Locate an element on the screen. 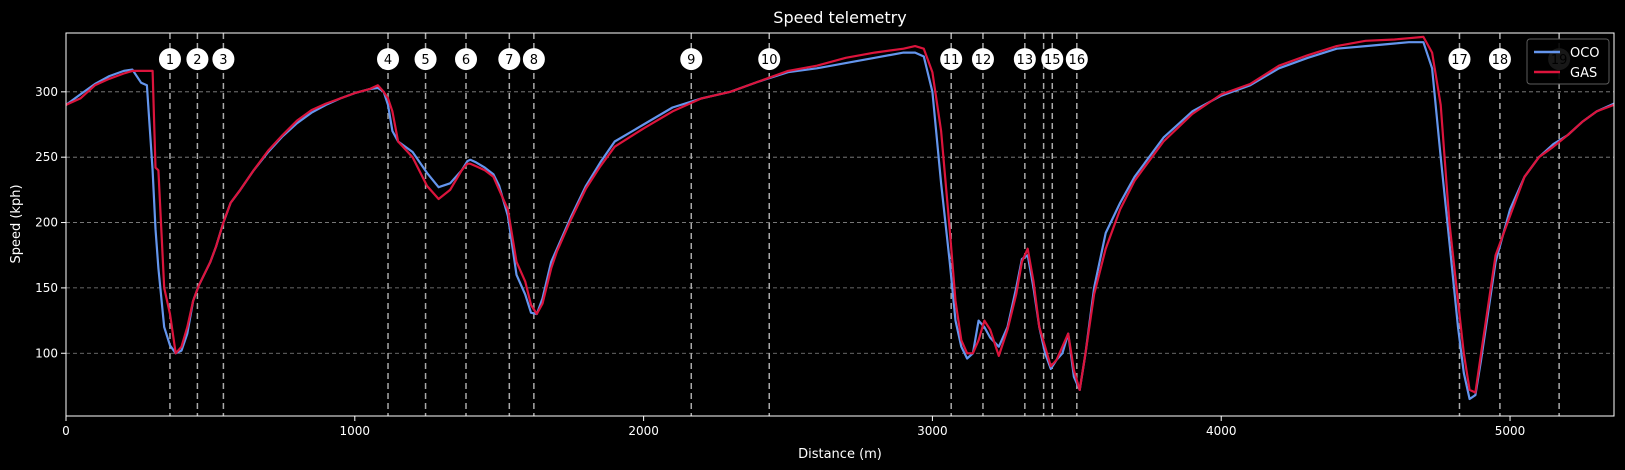 The image size is (1625, 470). corner-badge-label: 8 is located at coordinates (534, 60).